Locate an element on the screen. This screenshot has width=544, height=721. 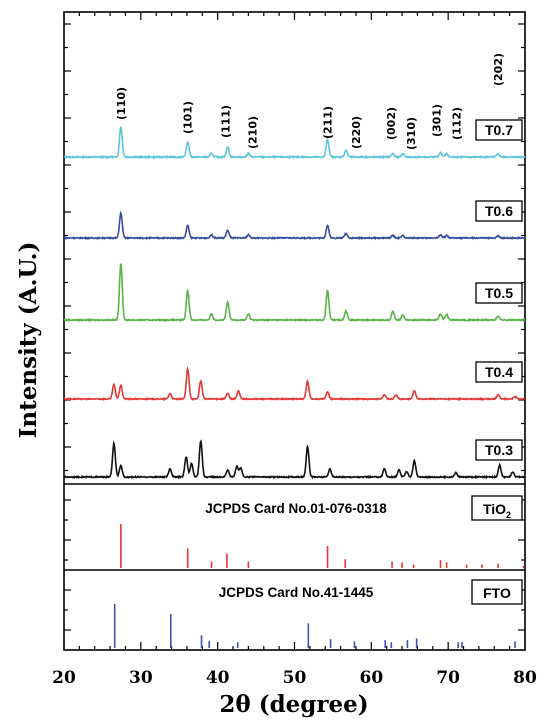
x-tick-label: 30 is located at coordinates (141, 678).